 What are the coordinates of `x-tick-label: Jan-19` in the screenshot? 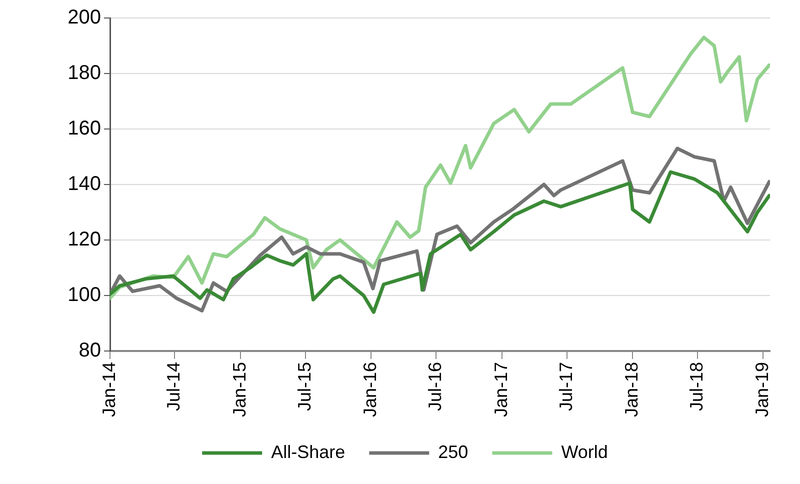 It's located at (762, 390).